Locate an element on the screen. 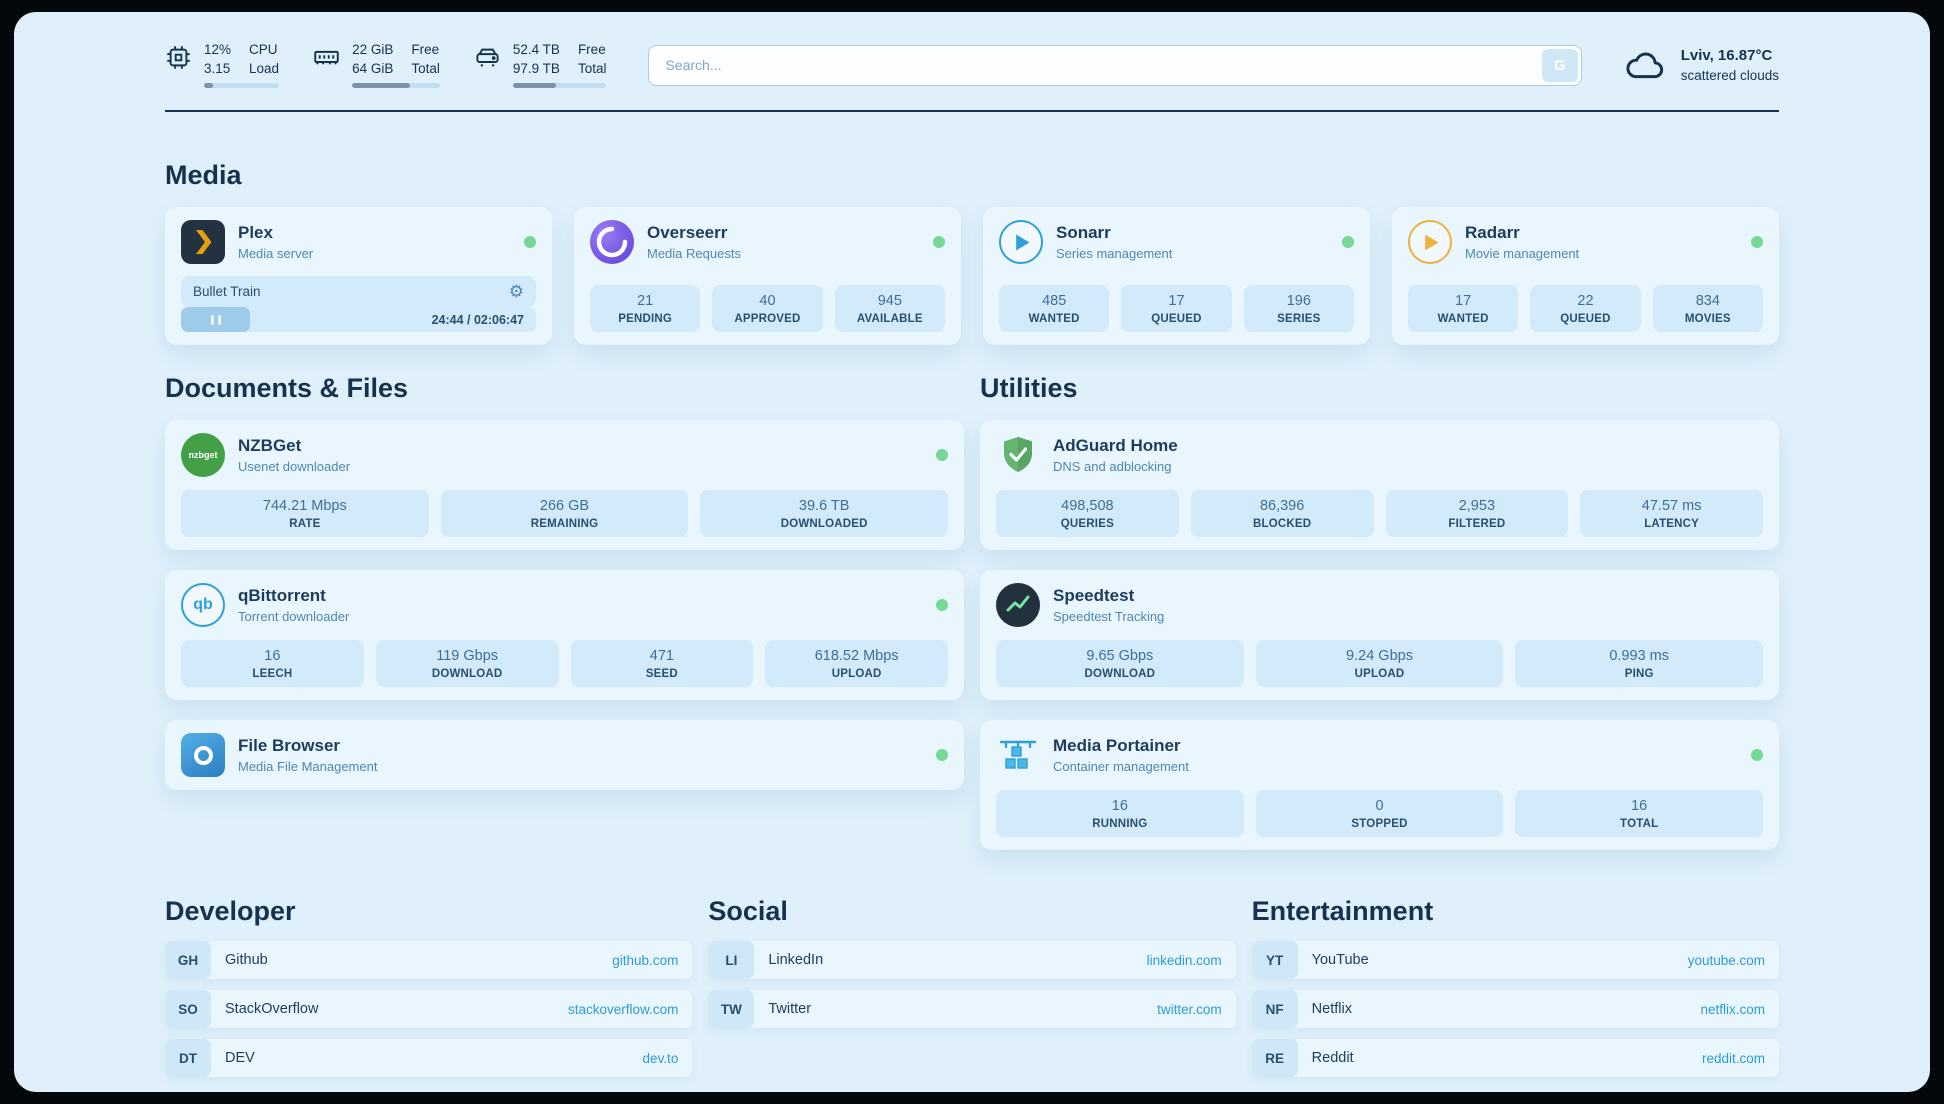 The height and width of the screenshot is (1104, 1944). bookmark-dev: DT DEV dev.to is located at coordinates (429, 1058).